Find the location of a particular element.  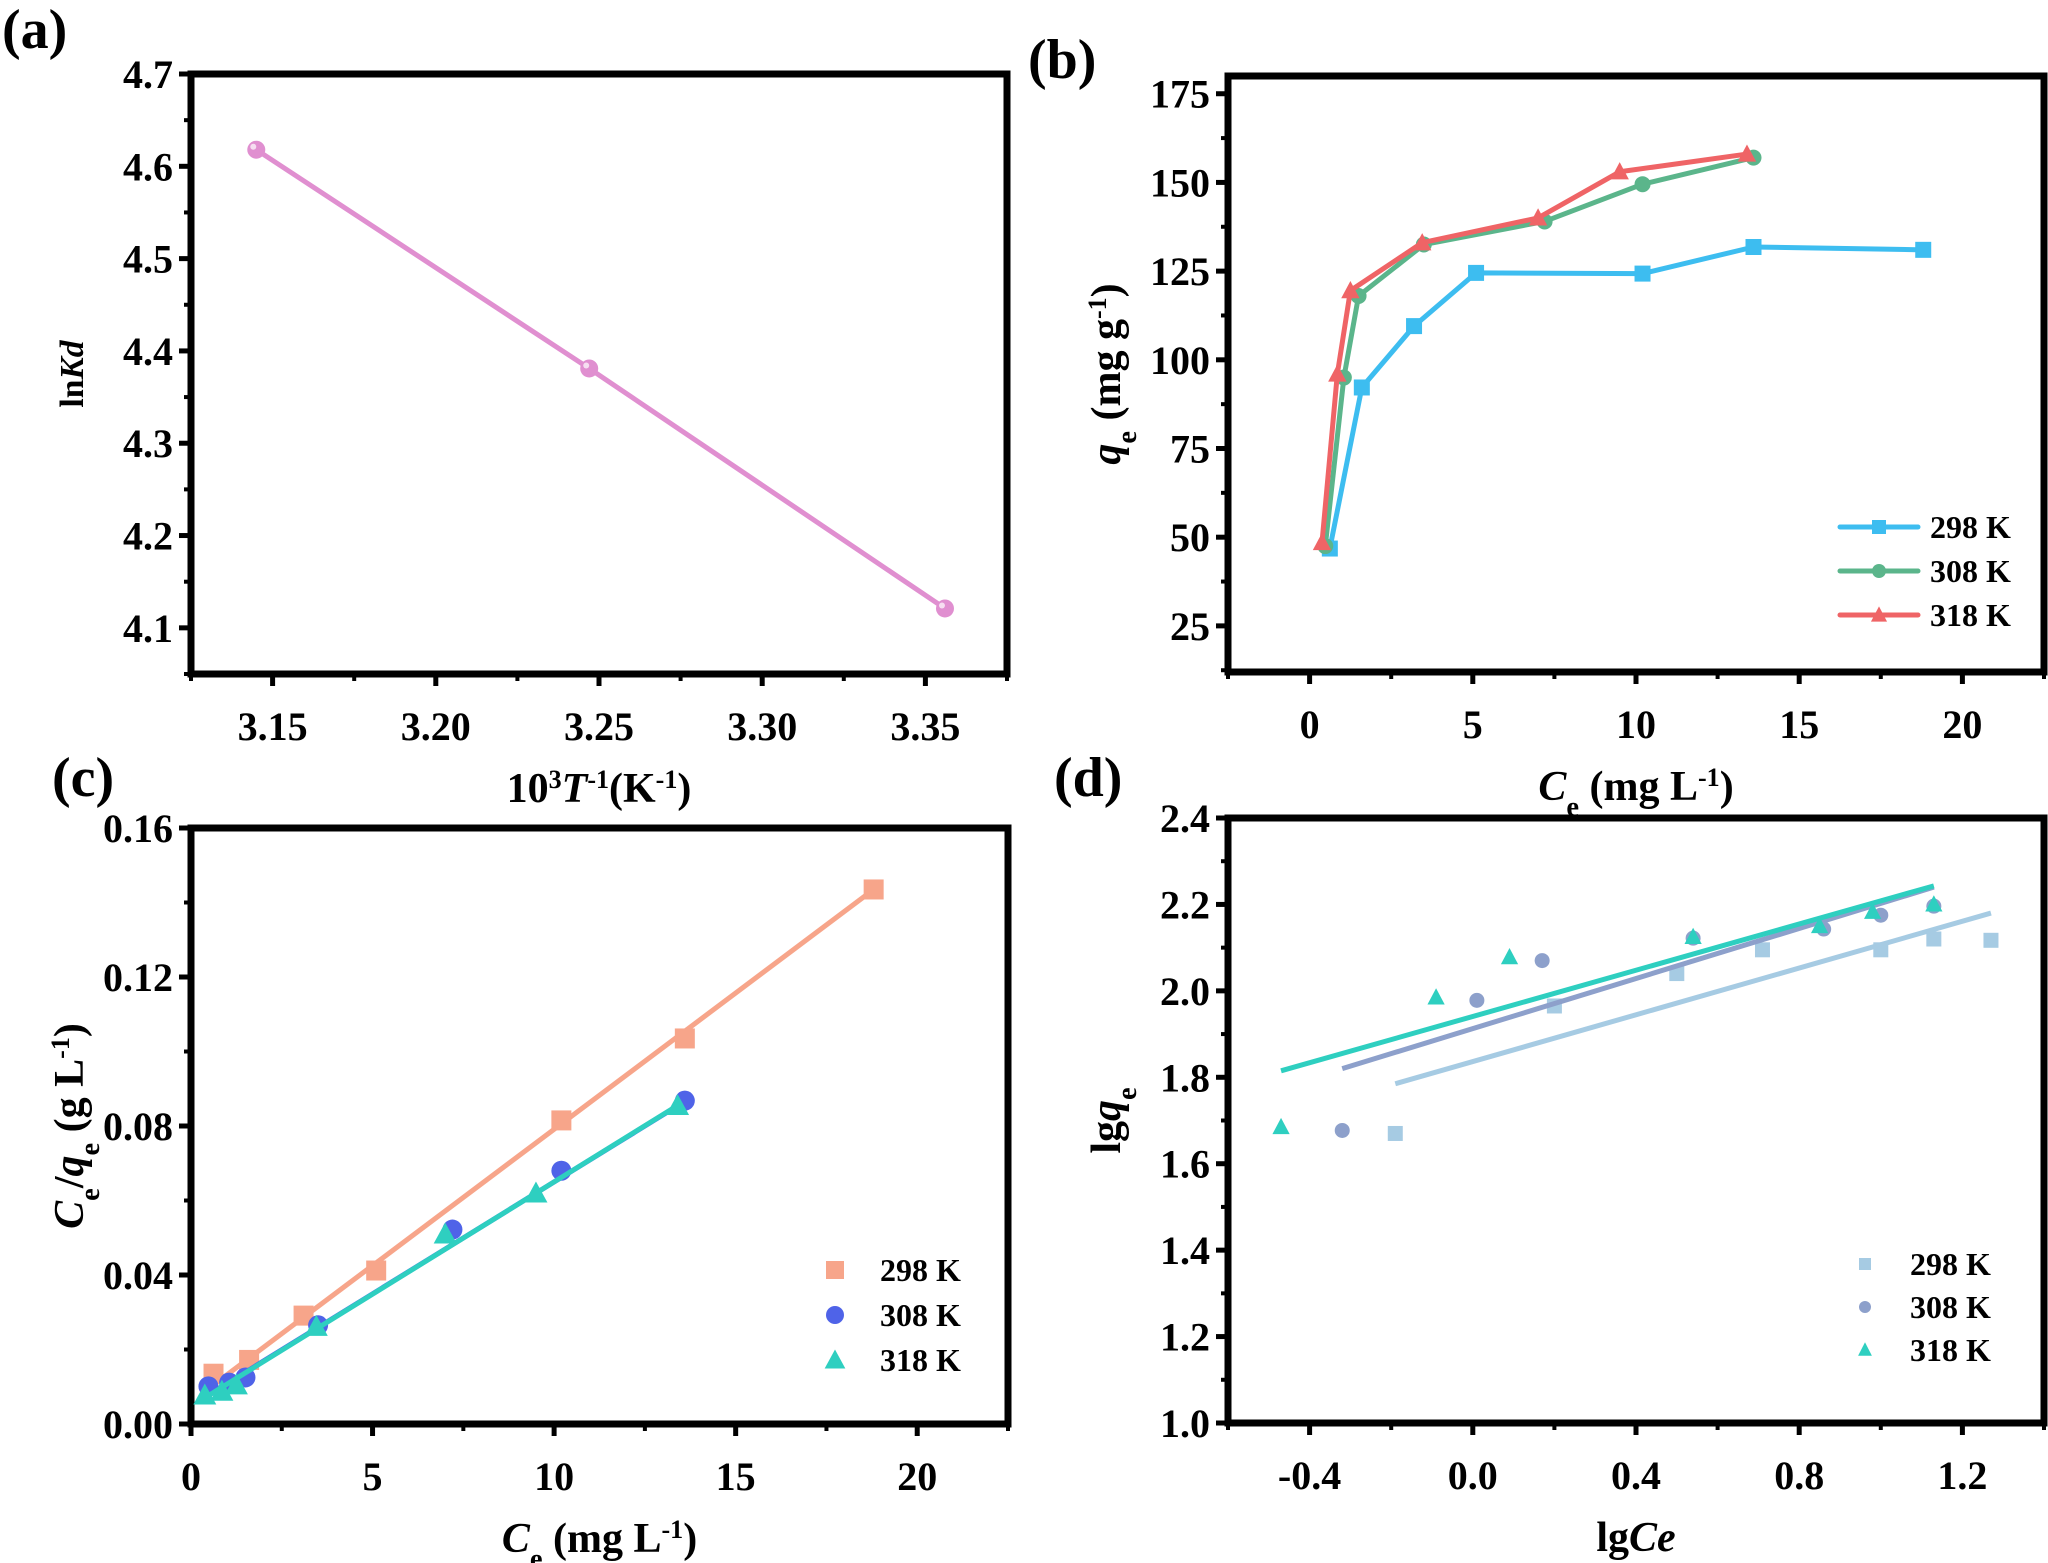

x-tick-label: 3.30 is located at coordinates (762, 726).